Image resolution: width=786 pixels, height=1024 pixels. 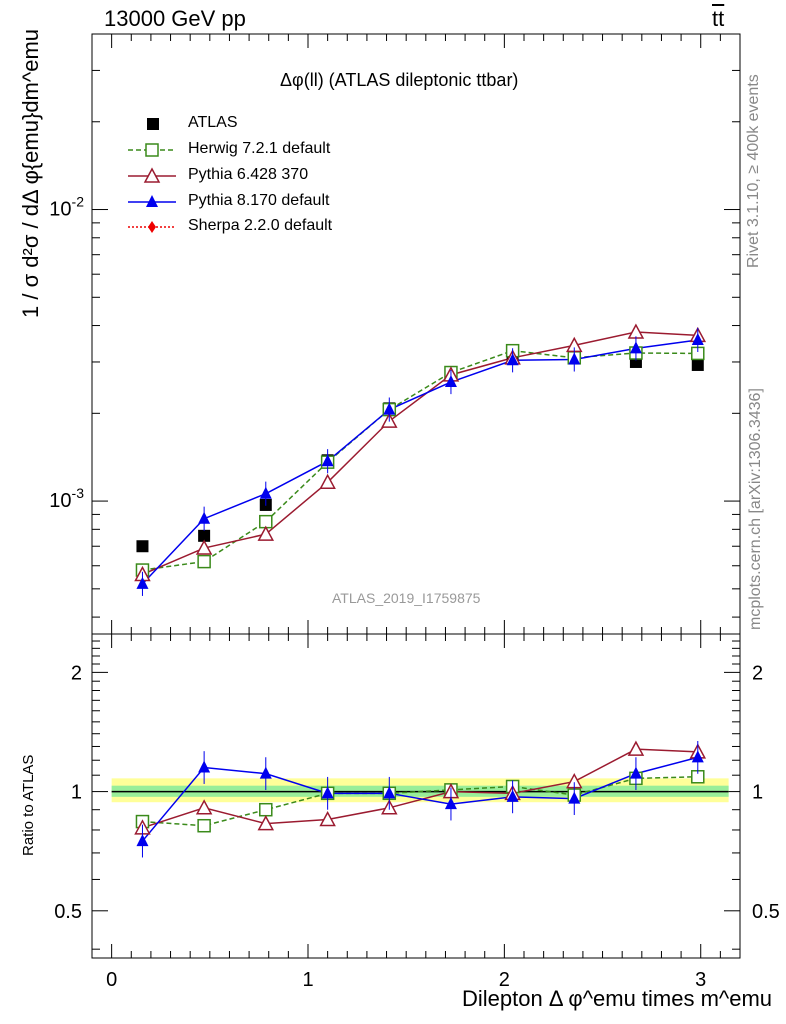 I want to click on data-point-herwig, so click(x=204, y=561).